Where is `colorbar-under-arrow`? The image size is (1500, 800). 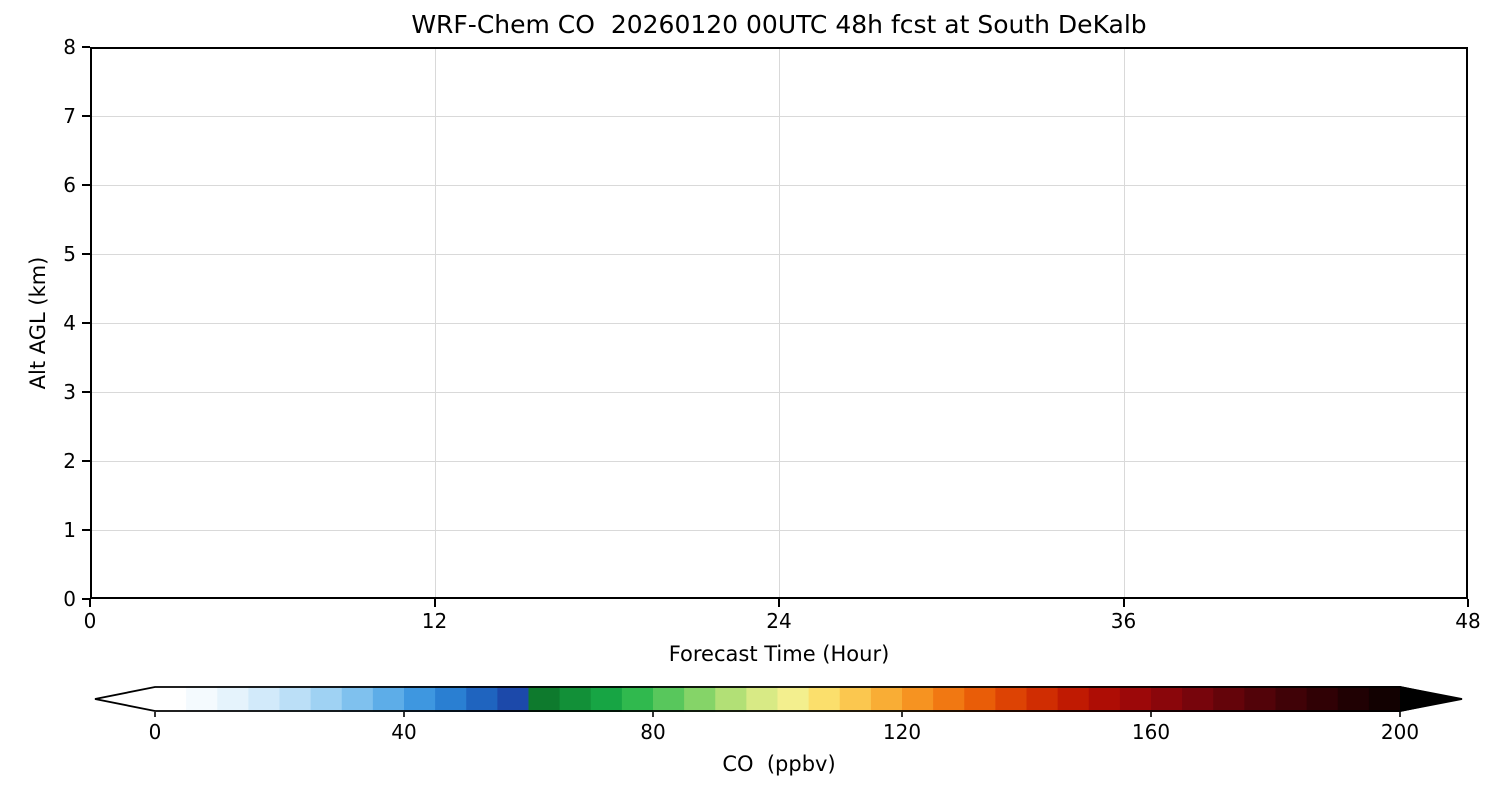 colorbar-under-arrow is located at coordinates (125, 699).